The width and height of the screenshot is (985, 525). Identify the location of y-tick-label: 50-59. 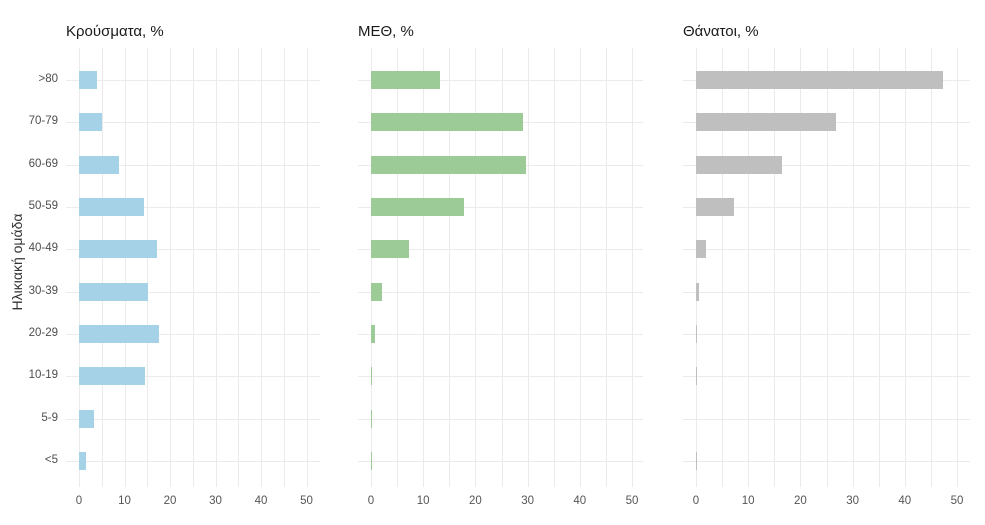
(43, 206).